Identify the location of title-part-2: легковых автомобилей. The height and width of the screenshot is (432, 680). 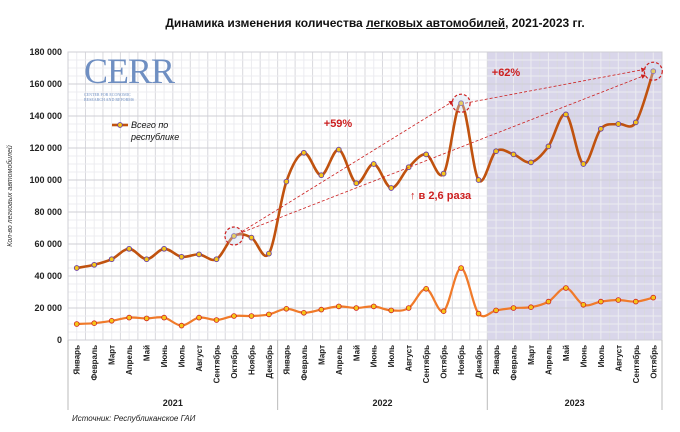
(436, 23).